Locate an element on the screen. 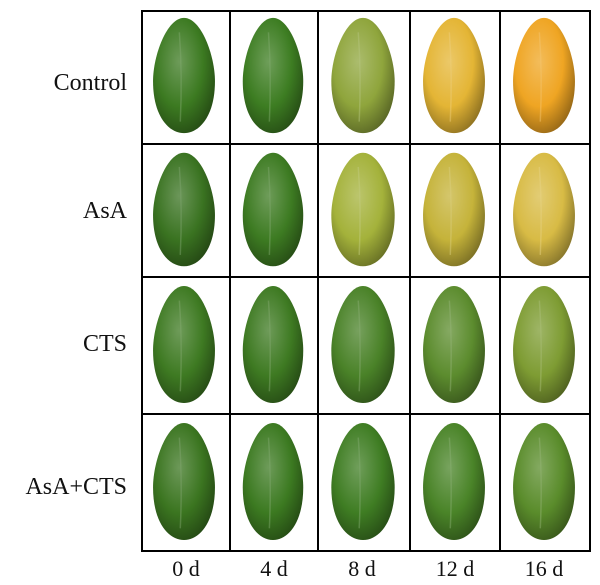 The image size is (600, 585). photo-cell-cts-0d is located at coordinates (186, 346).